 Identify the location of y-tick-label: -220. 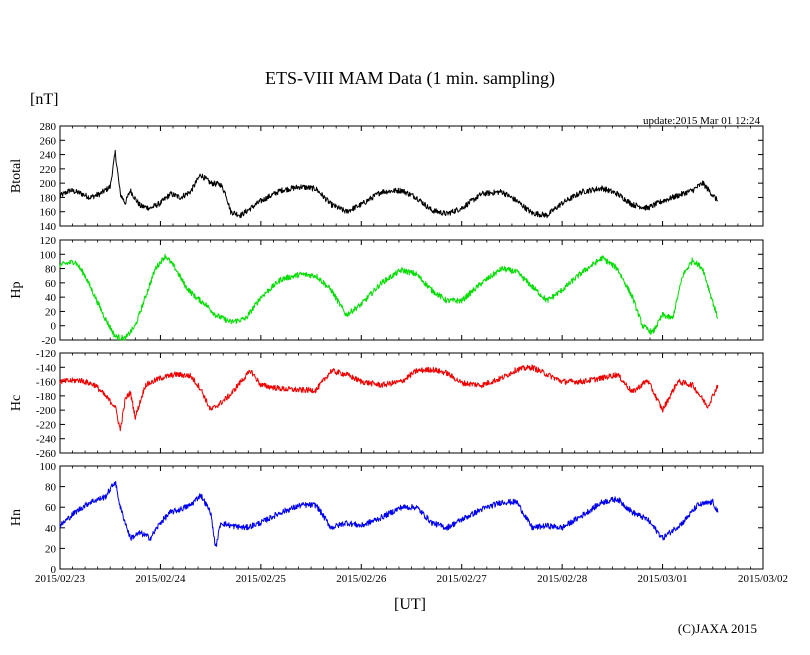
(46, 425).